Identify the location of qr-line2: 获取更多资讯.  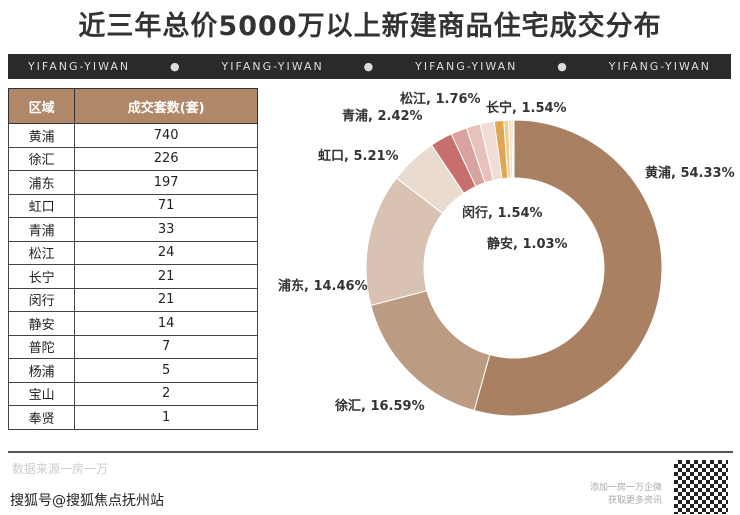
(635, 501).